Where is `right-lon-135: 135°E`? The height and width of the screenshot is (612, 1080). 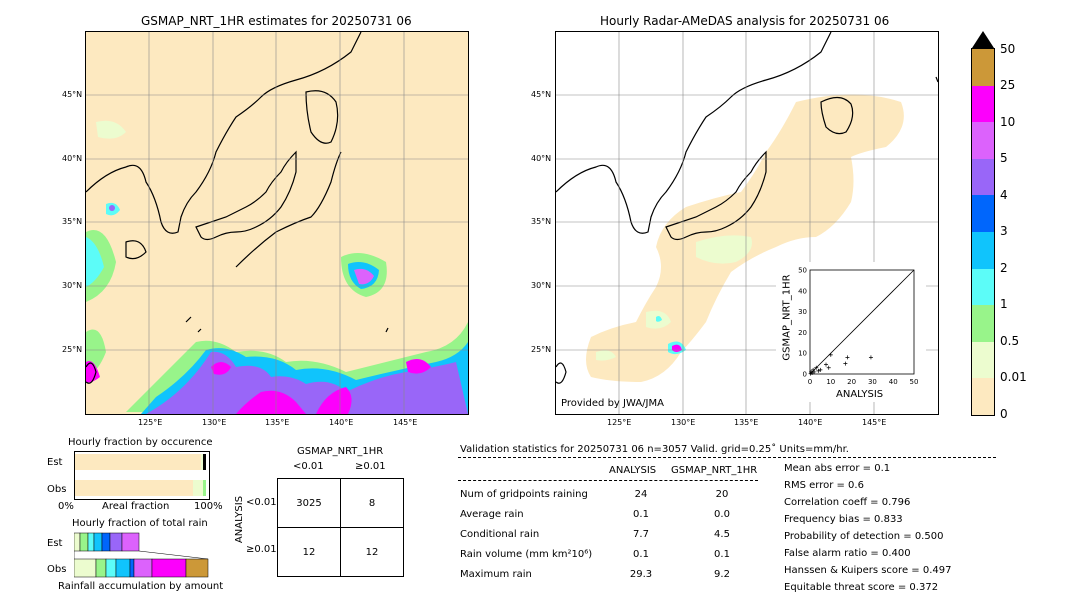
right-lon-135: 135°E is located at coordinates (746, 422).